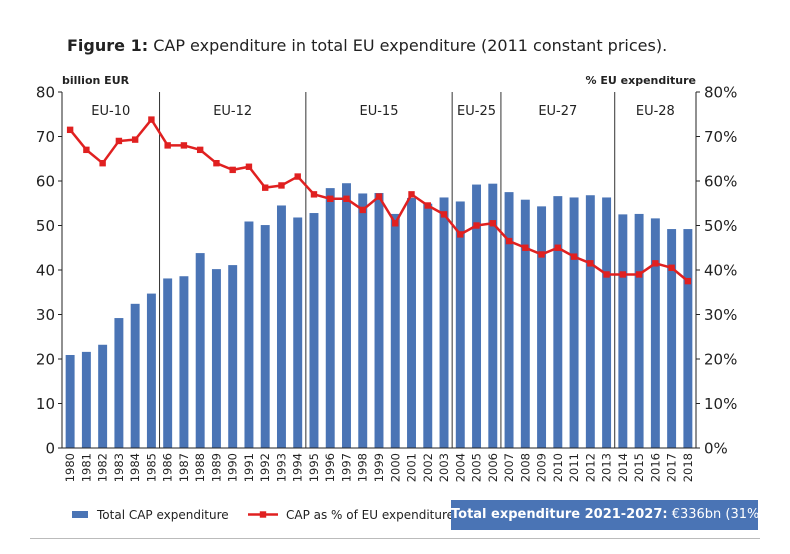  Describe the element at coordinates (655, 333) in the screenshot. I see `bar-2016` at that location.